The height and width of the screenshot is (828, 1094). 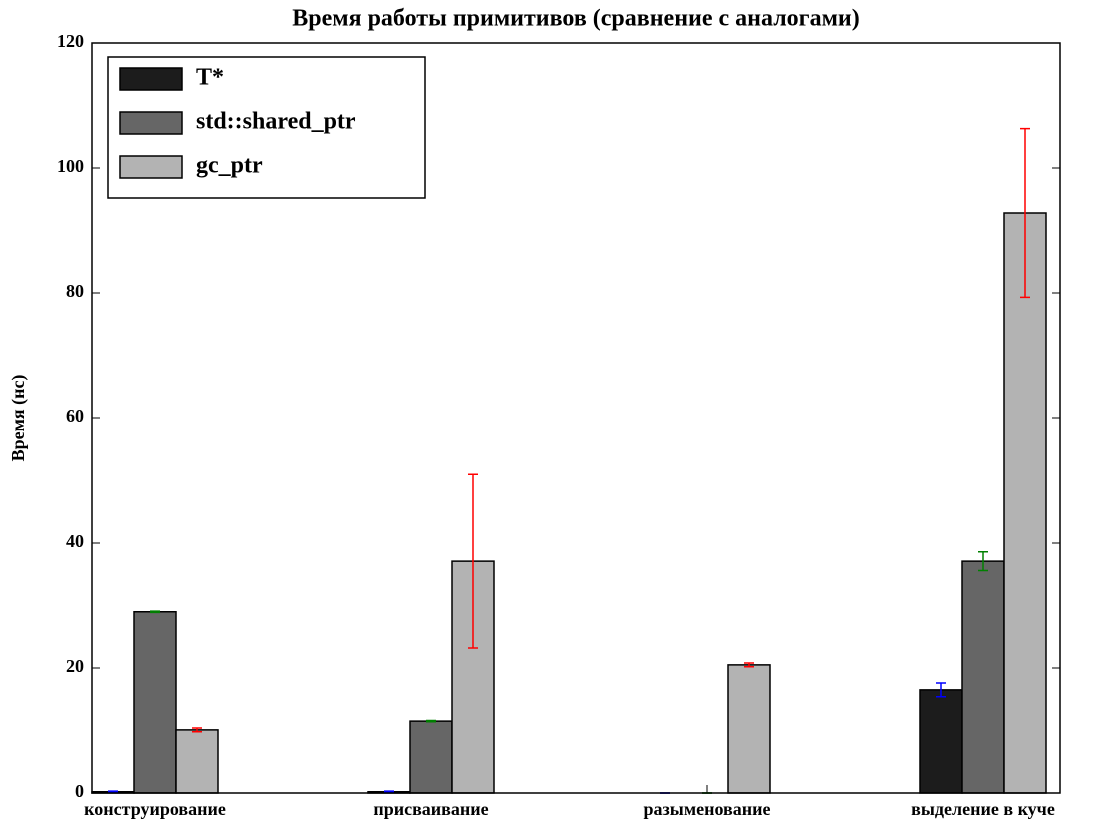 What do you see at coordinates (155, 809) in the screenshot?
I see `x-tick-label: конструирование` at bounding box center [155, 809].